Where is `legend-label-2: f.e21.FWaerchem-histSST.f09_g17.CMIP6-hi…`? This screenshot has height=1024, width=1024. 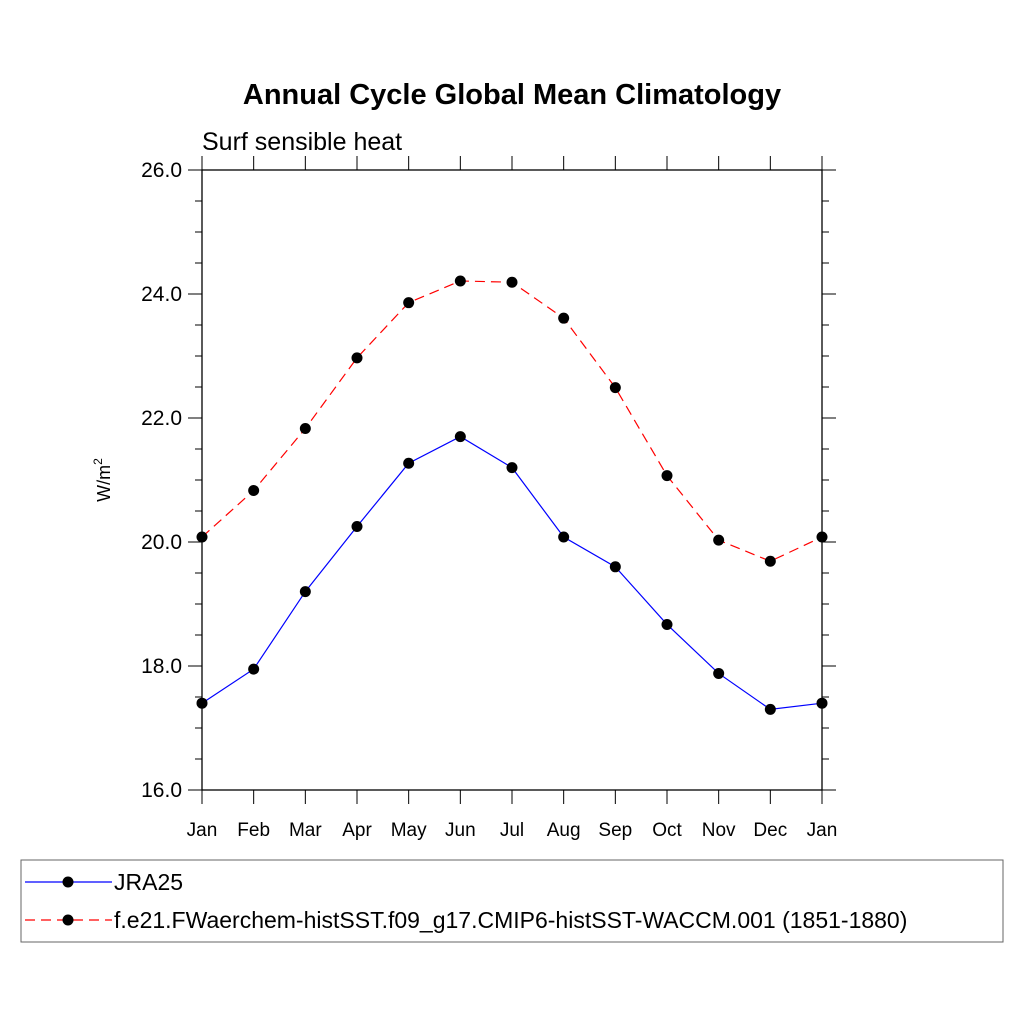
legend-label-2: f.e21.FWaerchem-histSST.f09_g17.CMIP6-hi… is located at coordinates (510, 920).